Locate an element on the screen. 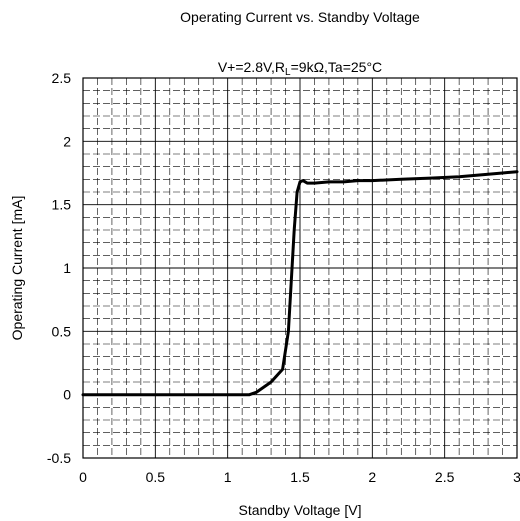 This screenshot has width=520, height=521. y-axis-label: Operating Current [mA] is located at coordinates (17, 268).